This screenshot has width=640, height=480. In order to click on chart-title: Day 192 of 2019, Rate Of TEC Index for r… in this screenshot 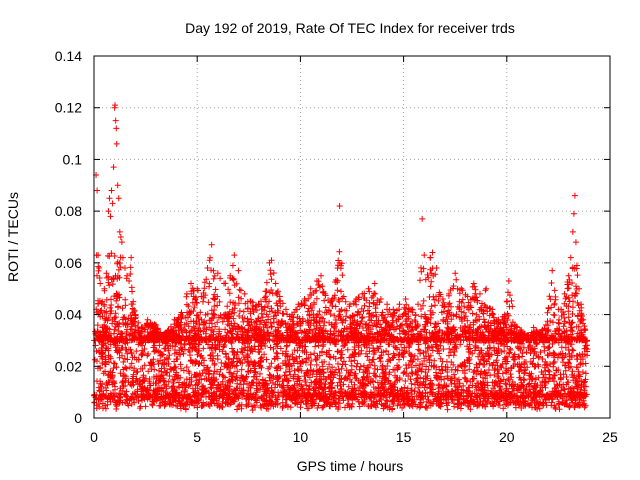, I will do `click(350, 28)`.